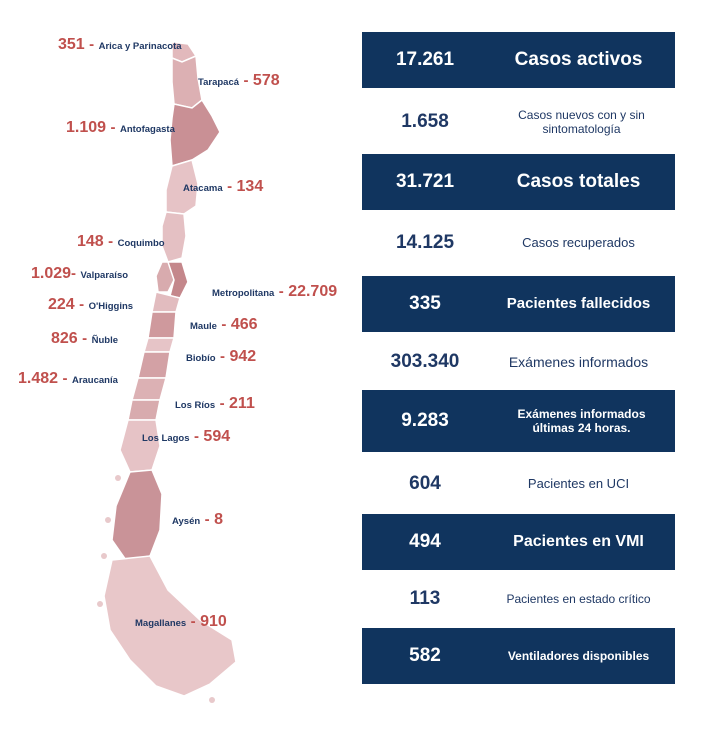  I want to click on region-label-tarapaca: Tarapacá - 578, so click(239, 81).